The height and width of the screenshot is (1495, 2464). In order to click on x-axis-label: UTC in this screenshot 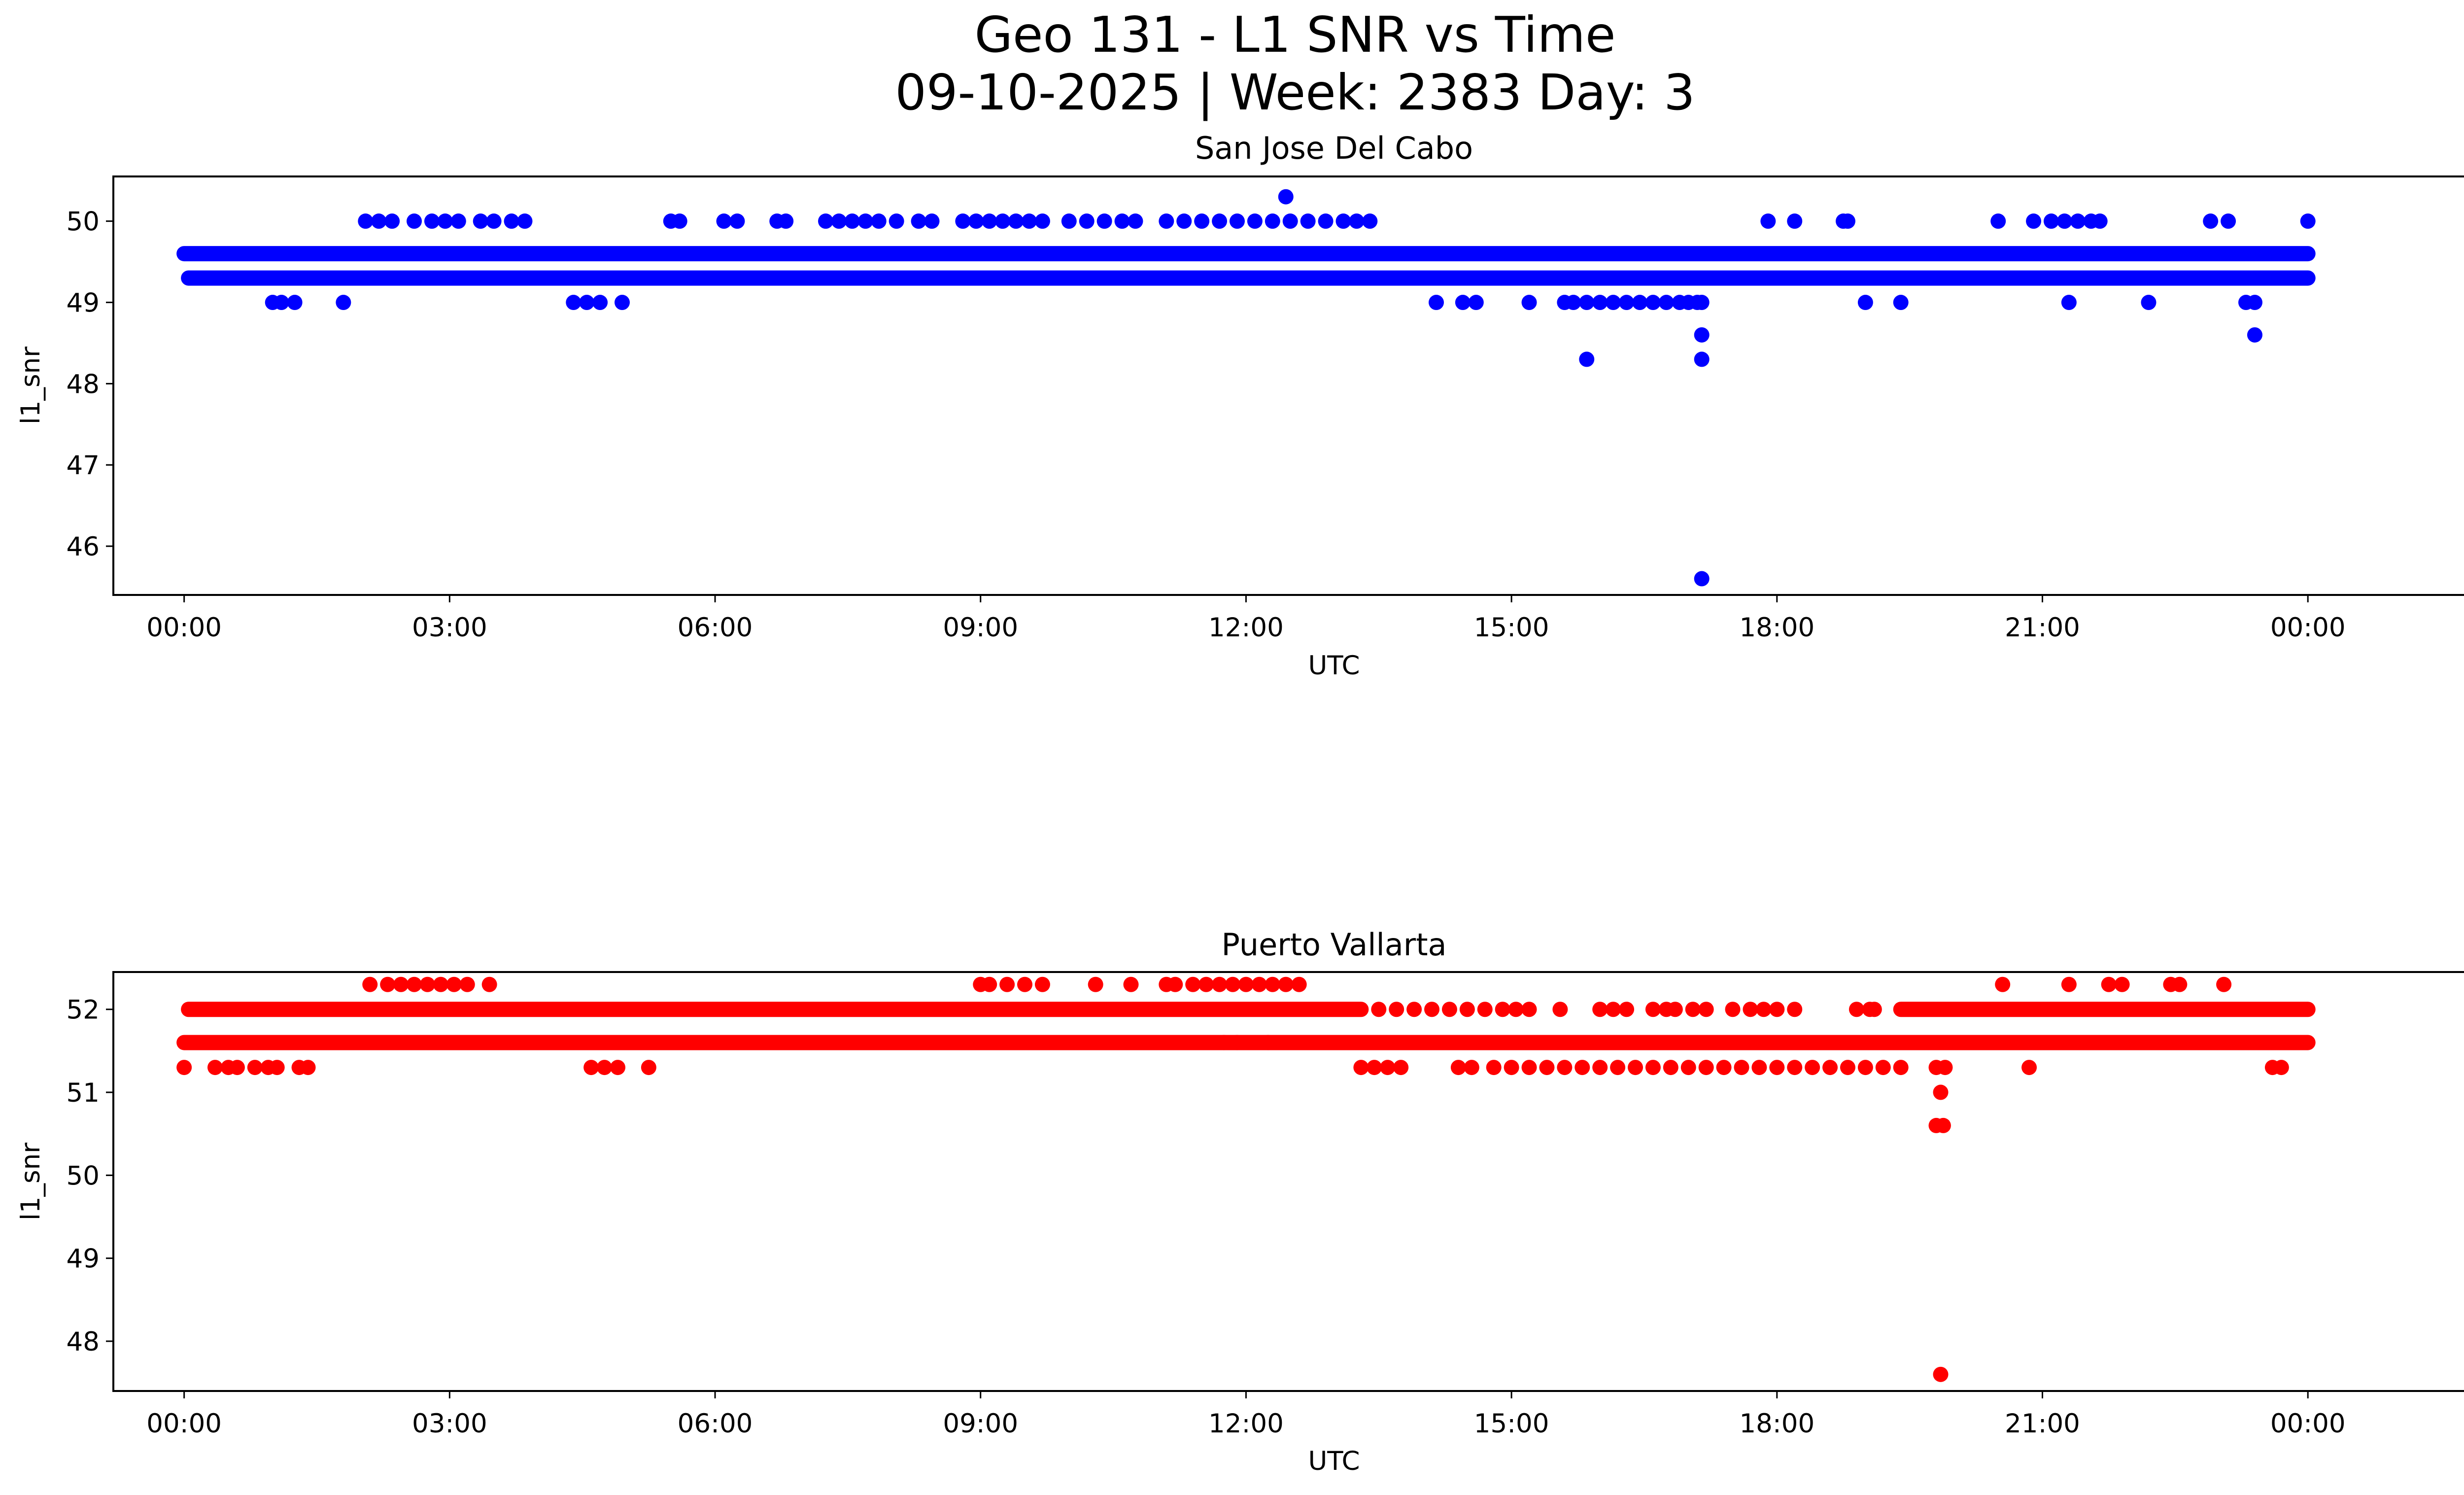, I will do `click(1334, 666)`.